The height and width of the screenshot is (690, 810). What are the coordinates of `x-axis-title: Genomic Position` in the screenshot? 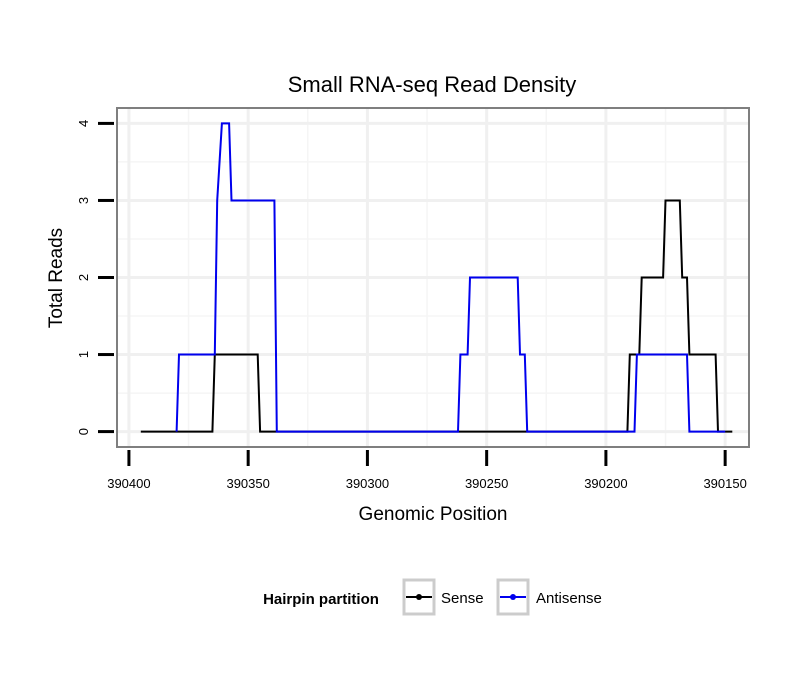 It's located at (433, 514).